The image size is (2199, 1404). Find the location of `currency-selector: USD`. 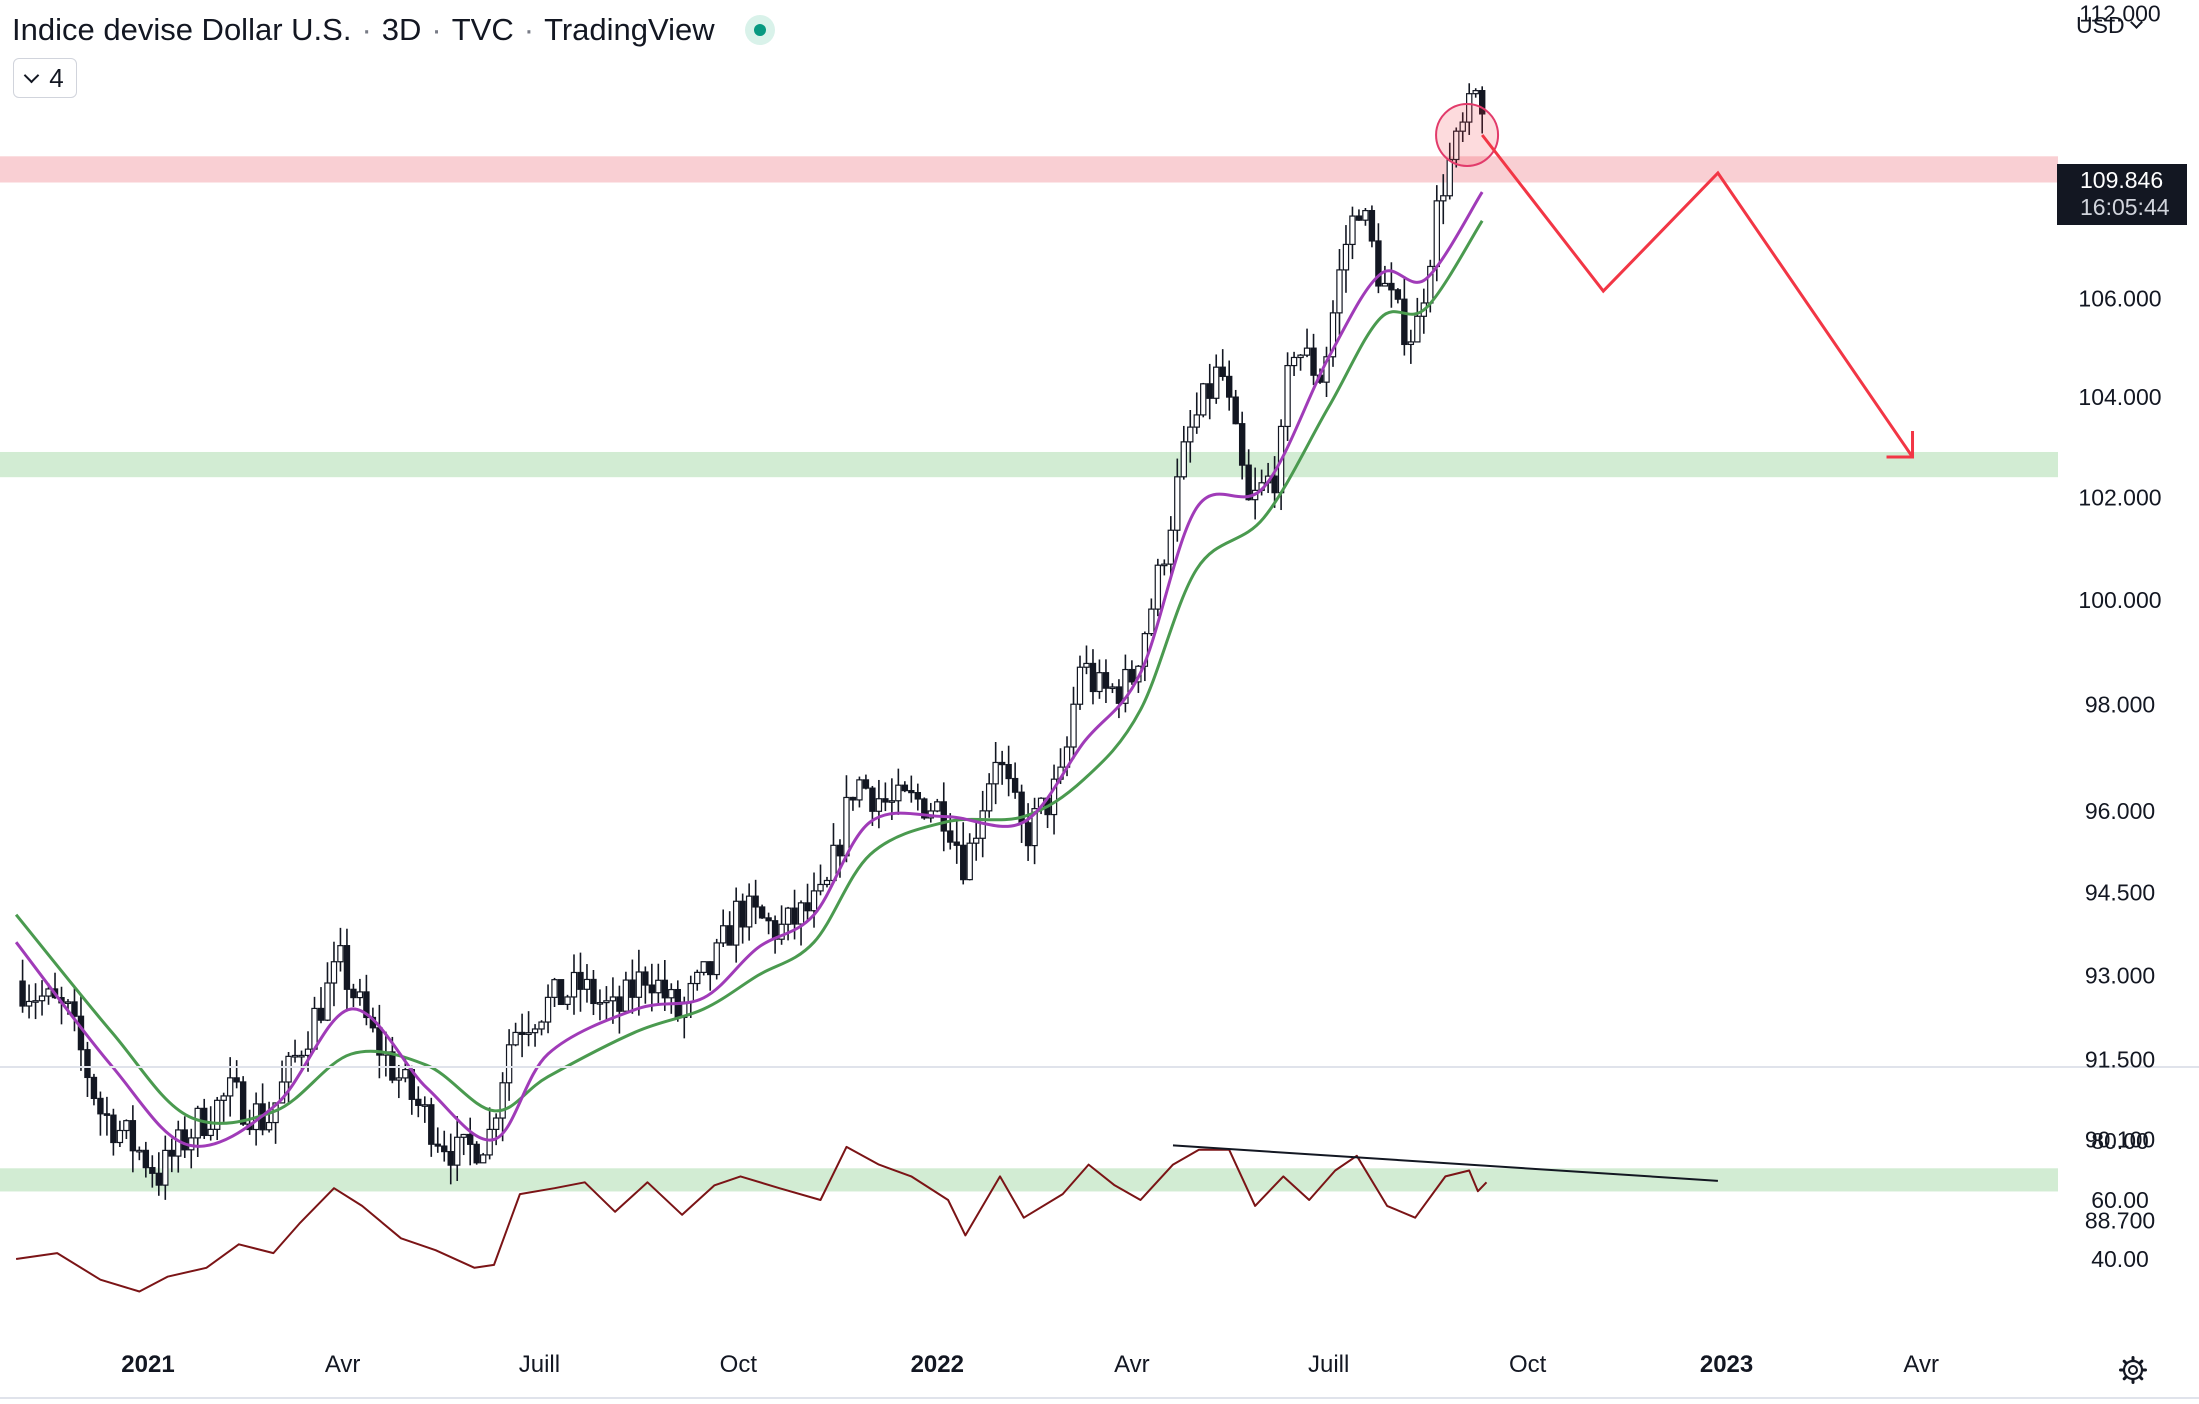

currency-selector: USD is located at coordinates (2109, 25).